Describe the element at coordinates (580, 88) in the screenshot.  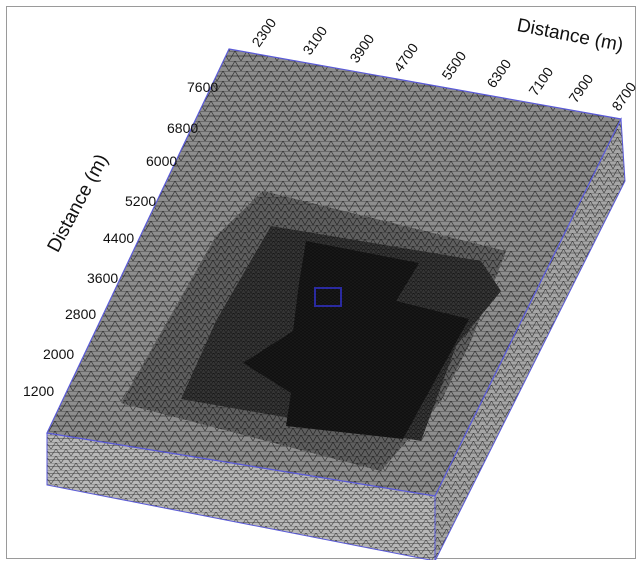
I see `top-tick-label: 7900` at that location.